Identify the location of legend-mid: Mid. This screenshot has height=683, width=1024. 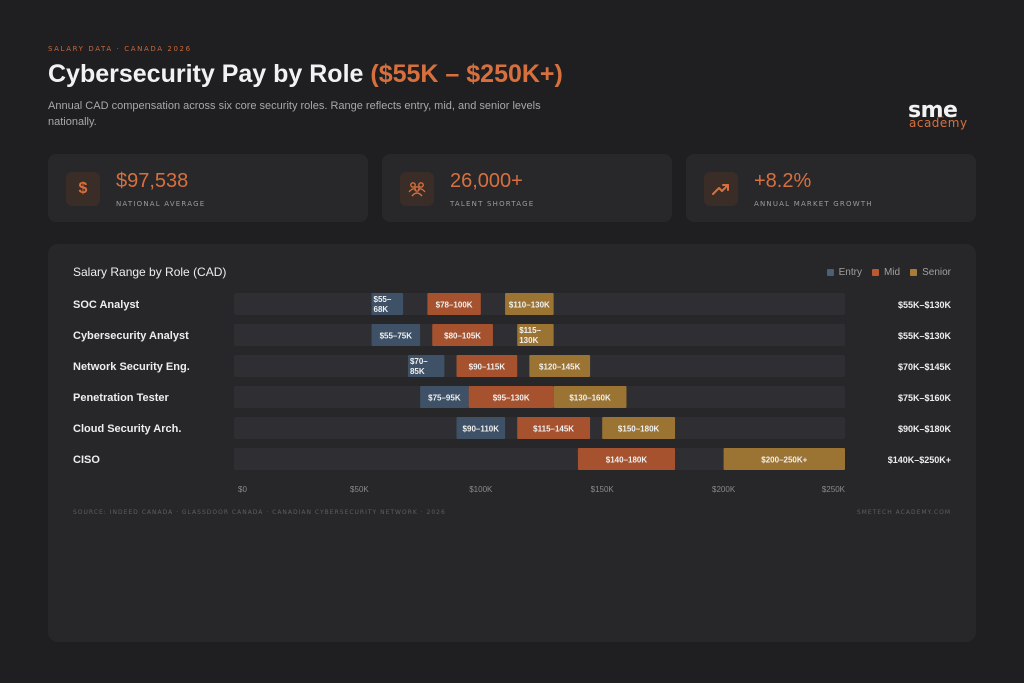
(886, 272).